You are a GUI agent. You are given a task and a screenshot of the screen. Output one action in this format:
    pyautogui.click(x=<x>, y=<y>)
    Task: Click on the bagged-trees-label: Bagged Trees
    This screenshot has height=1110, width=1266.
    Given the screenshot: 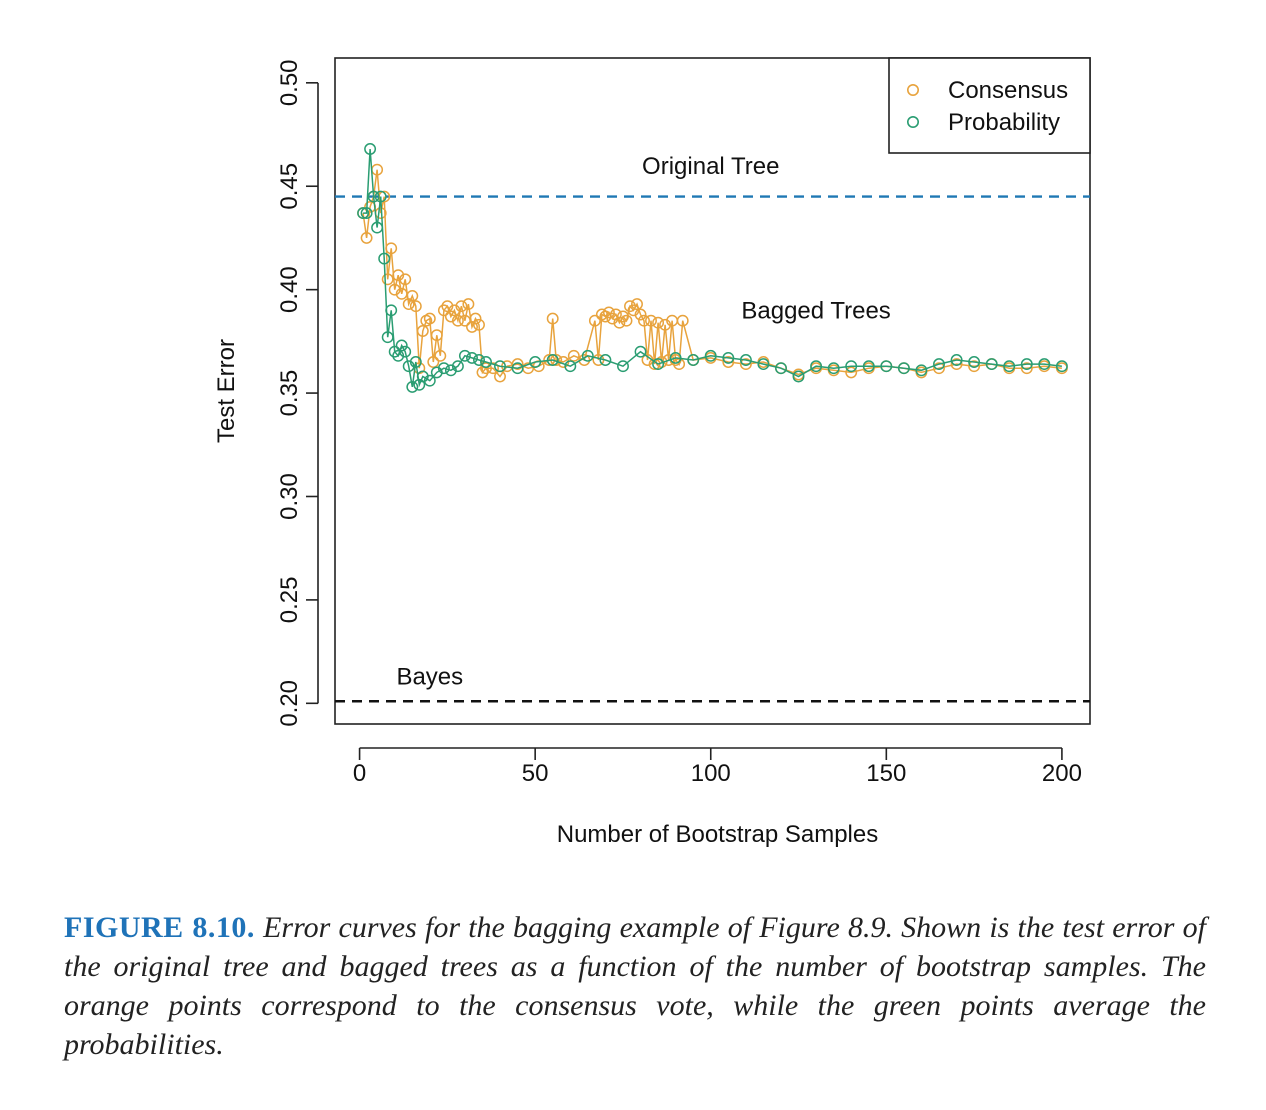 What is the action you would take?
    pyautogui.click(x=815, y=311)
    